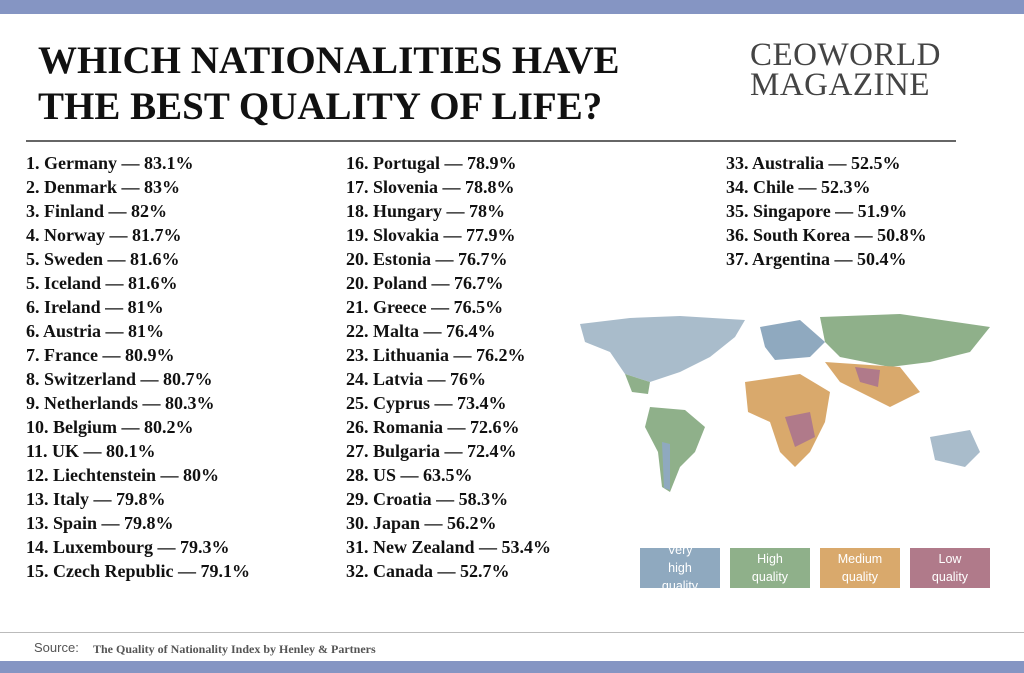 This screenshot has height=673, width=1024. What do you see at coordinates (421, 523) in the screenshot?
I see `ranking-item: 30. Japan — 56.2%` at bounding box center [421, 523].